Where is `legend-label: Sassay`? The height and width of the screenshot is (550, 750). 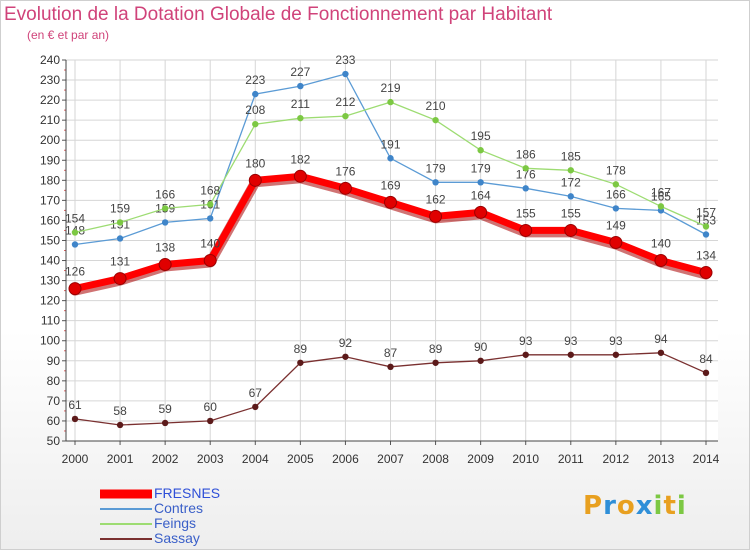 legend-label: Sassay is located at coordinates (177, 538).